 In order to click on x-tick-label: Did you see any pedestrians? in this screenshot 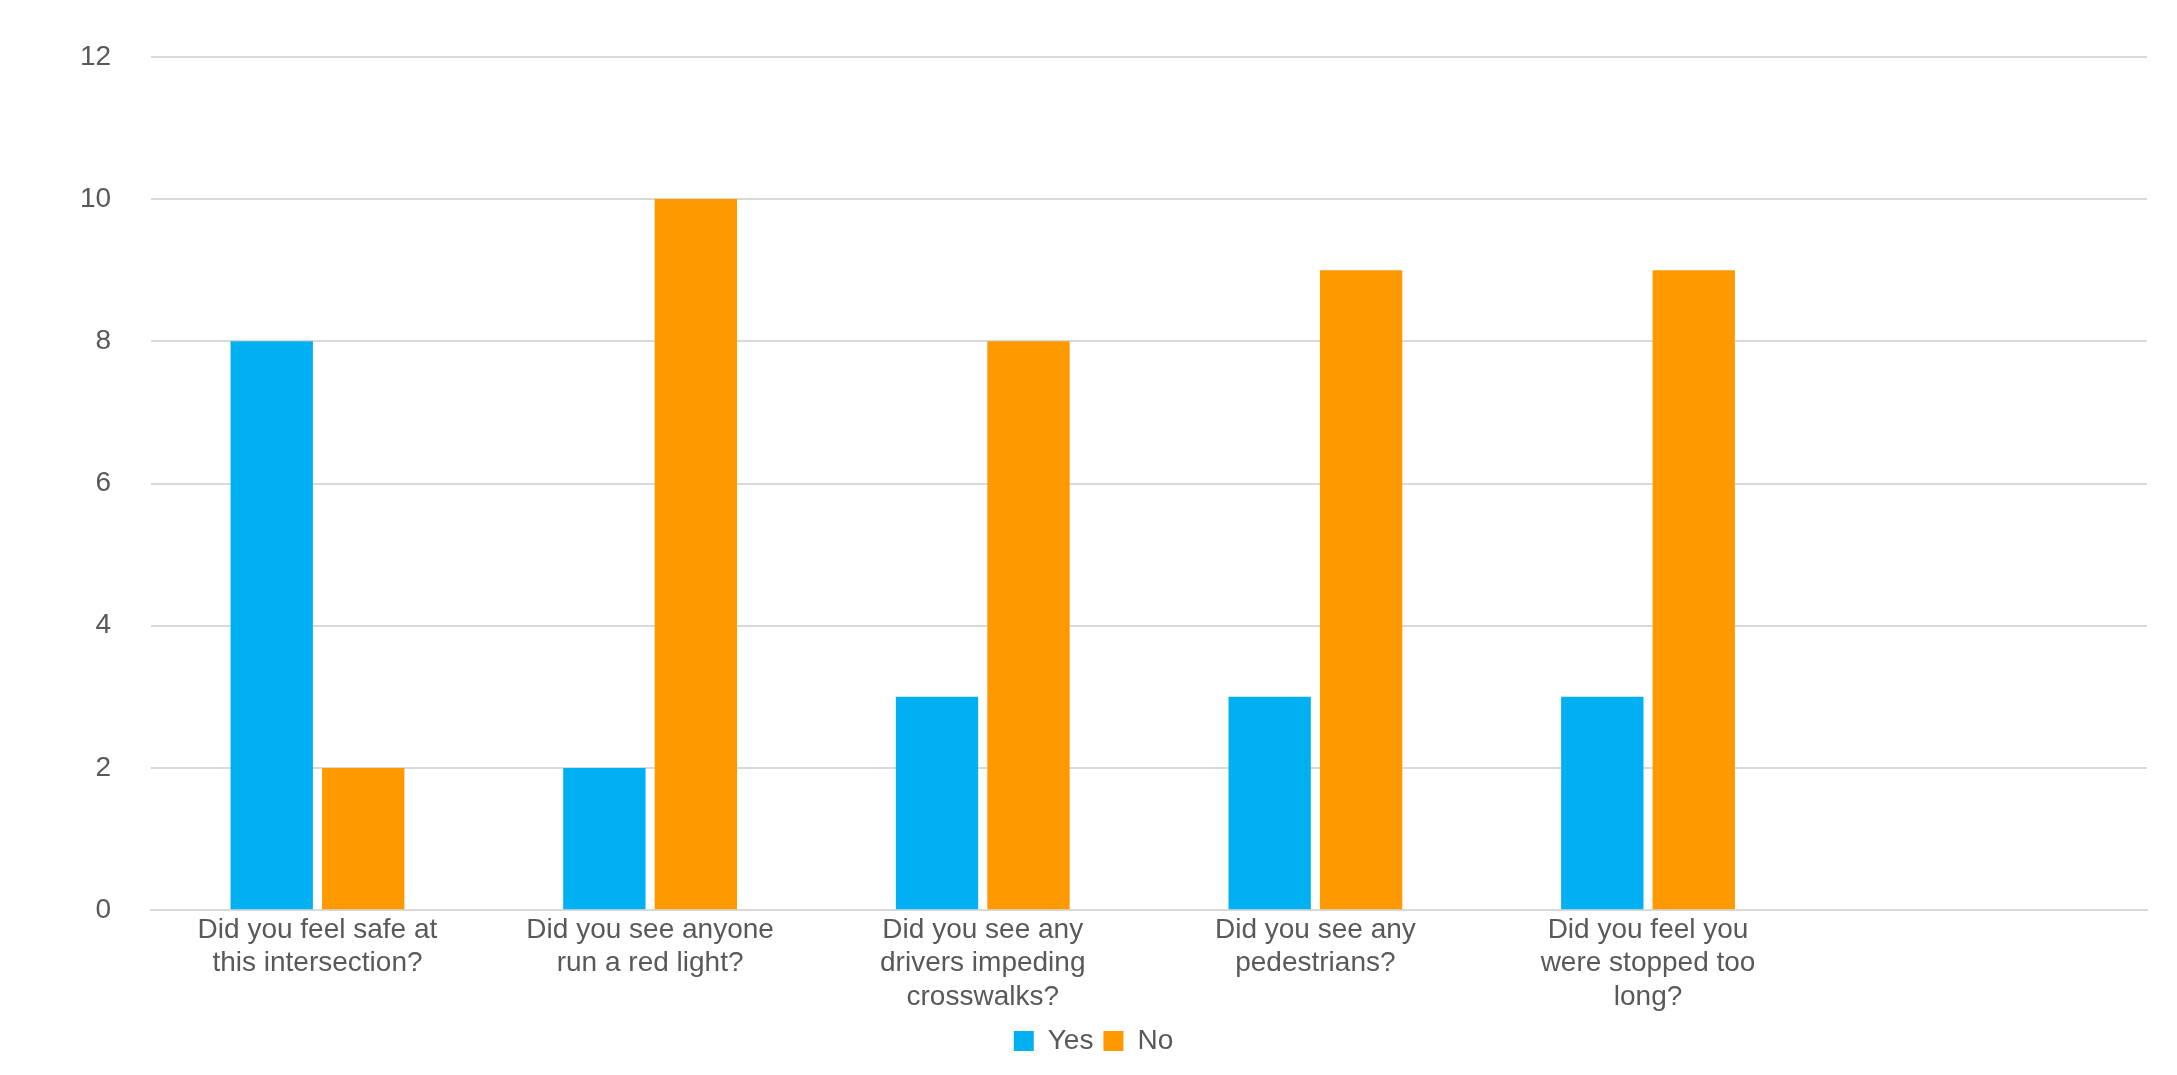, I will do `click(1315, 945)`.